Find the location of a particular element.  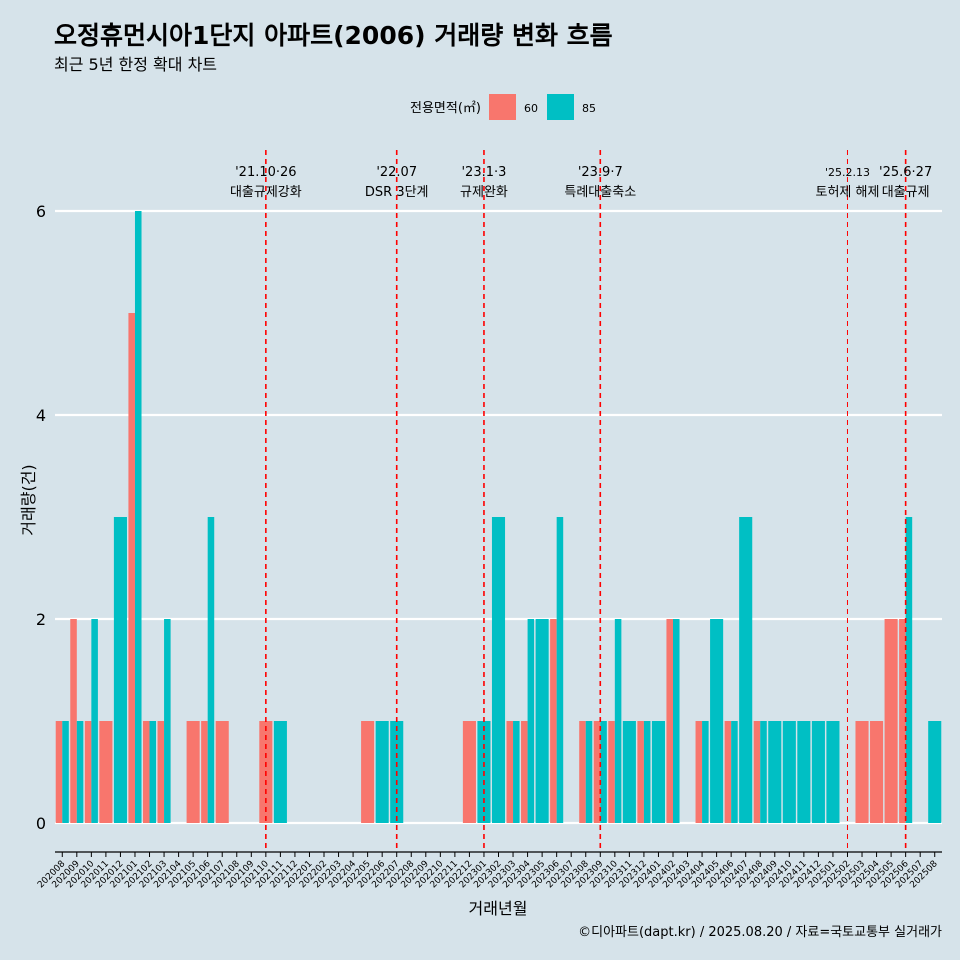

event-name-label: 토허제 해제 is located at coordinates (848, 192).